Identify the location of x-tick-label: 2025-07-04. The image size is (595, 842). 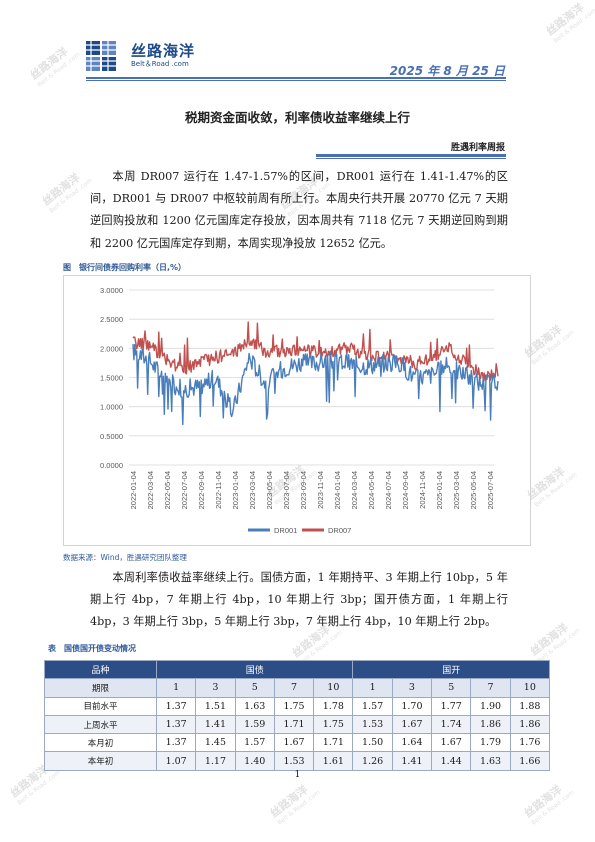
(490, 490).